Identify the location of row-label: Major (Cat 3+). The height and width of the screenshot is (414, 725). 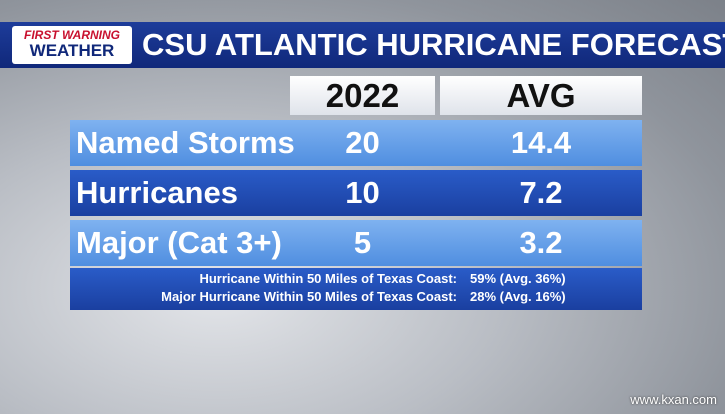
(179, 242).